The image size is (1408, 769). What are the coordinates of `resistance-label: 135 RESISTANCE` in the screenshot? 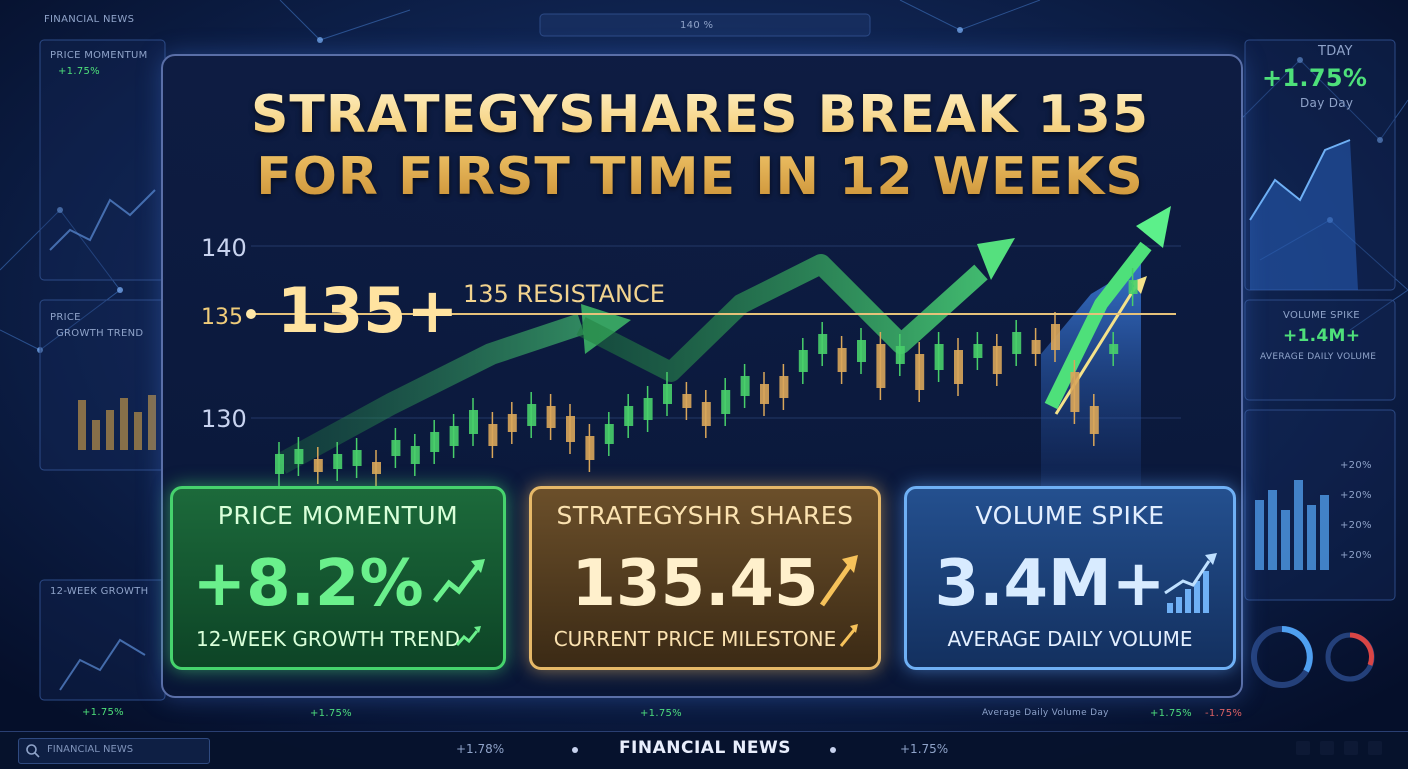 It's located at (564, 294).